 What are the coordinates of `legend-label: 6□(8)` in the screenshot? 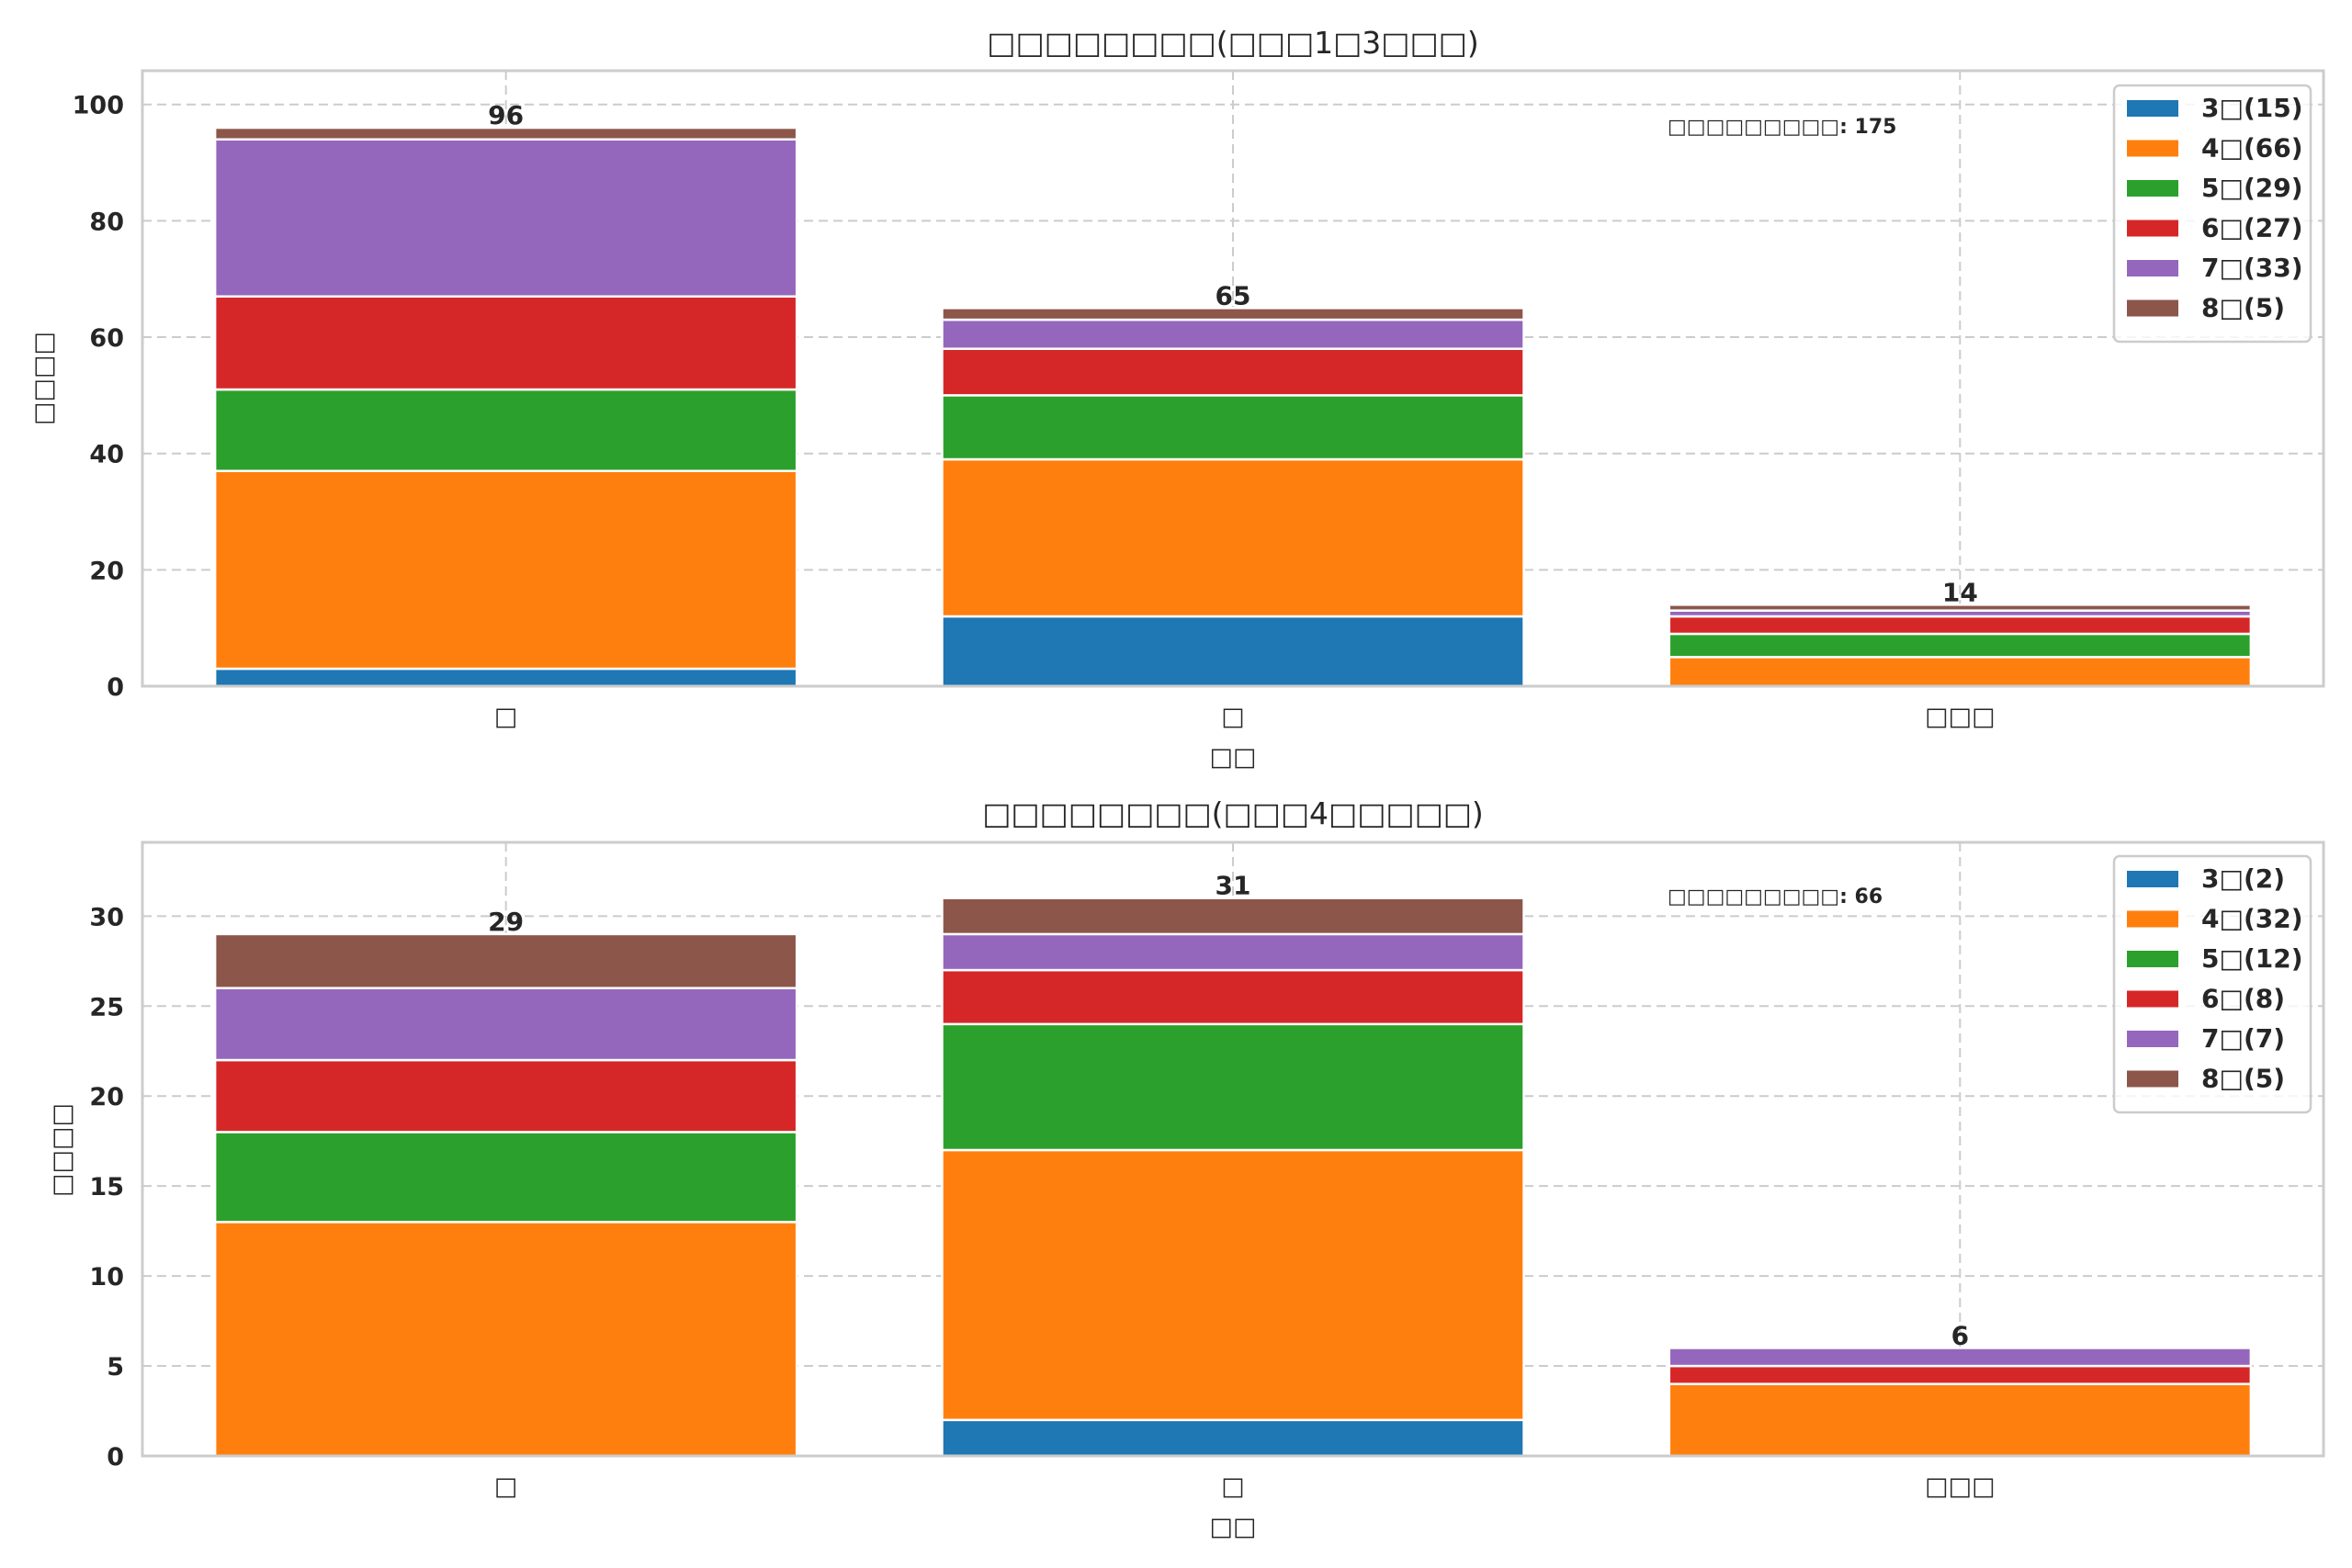 It's located at (2243, 999).